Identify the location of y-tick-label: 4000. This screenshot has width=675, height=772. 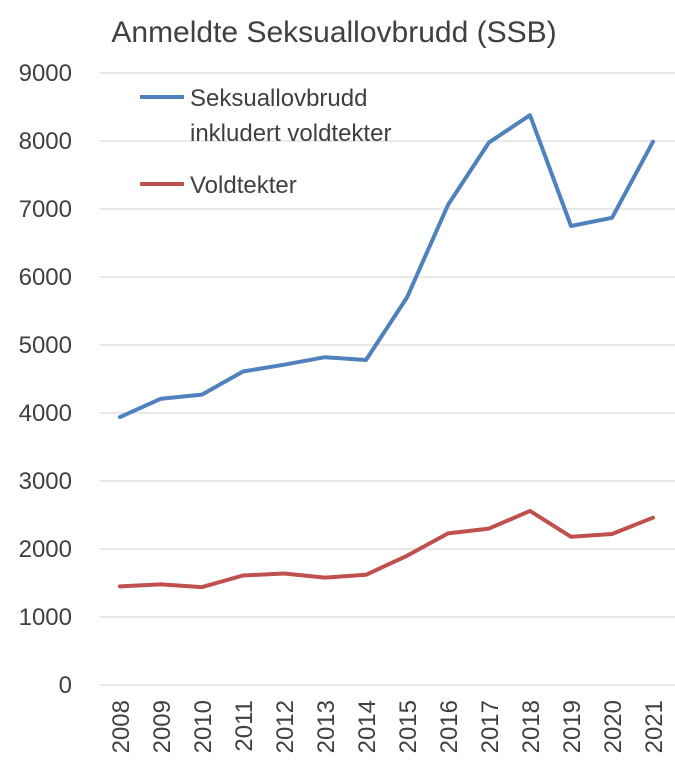
(45, 413).